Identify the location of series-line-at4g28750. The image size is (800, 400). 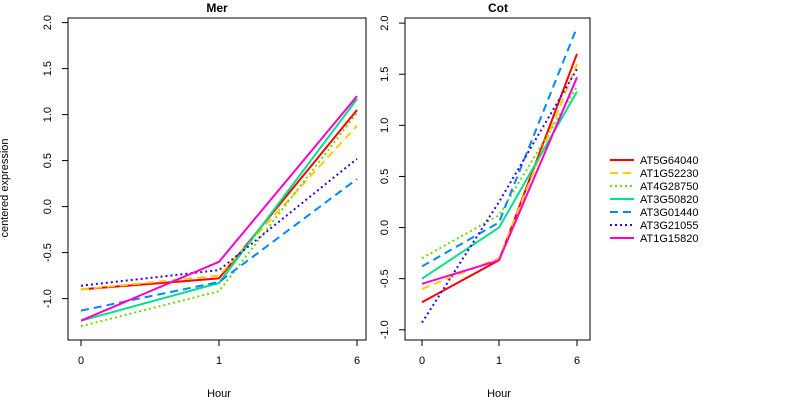
(499, 172).